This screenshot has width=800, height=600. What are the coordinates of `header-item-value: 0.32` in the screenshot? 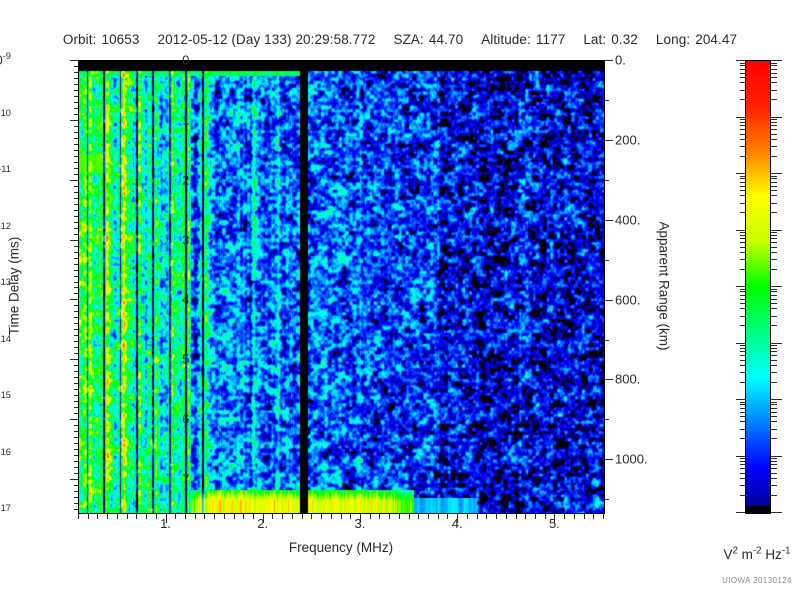 It's located at (624, 39).